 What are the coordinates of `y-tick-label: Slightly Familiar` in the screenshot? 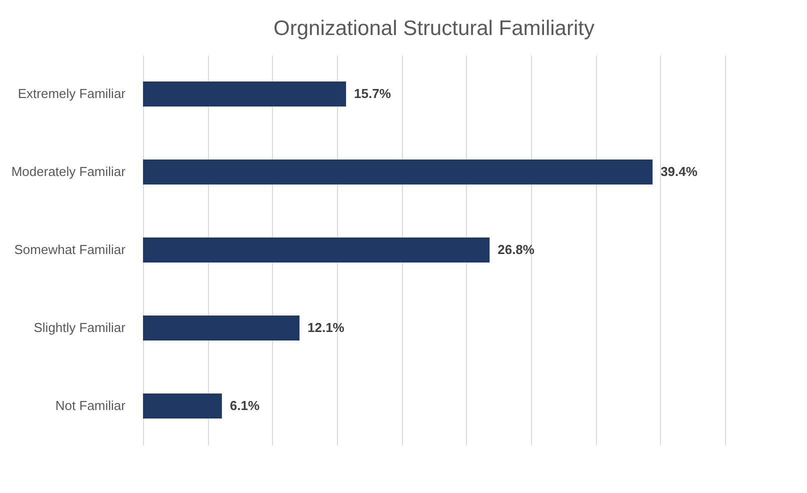 It's located at (80, 327).